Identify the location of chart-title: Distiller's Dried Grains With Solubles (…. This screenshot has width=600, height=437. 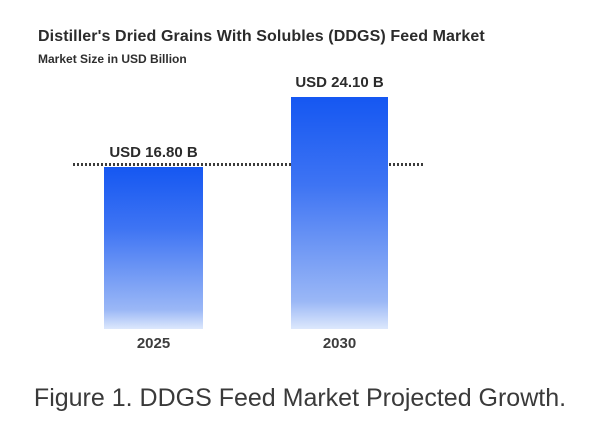
(261, 36).